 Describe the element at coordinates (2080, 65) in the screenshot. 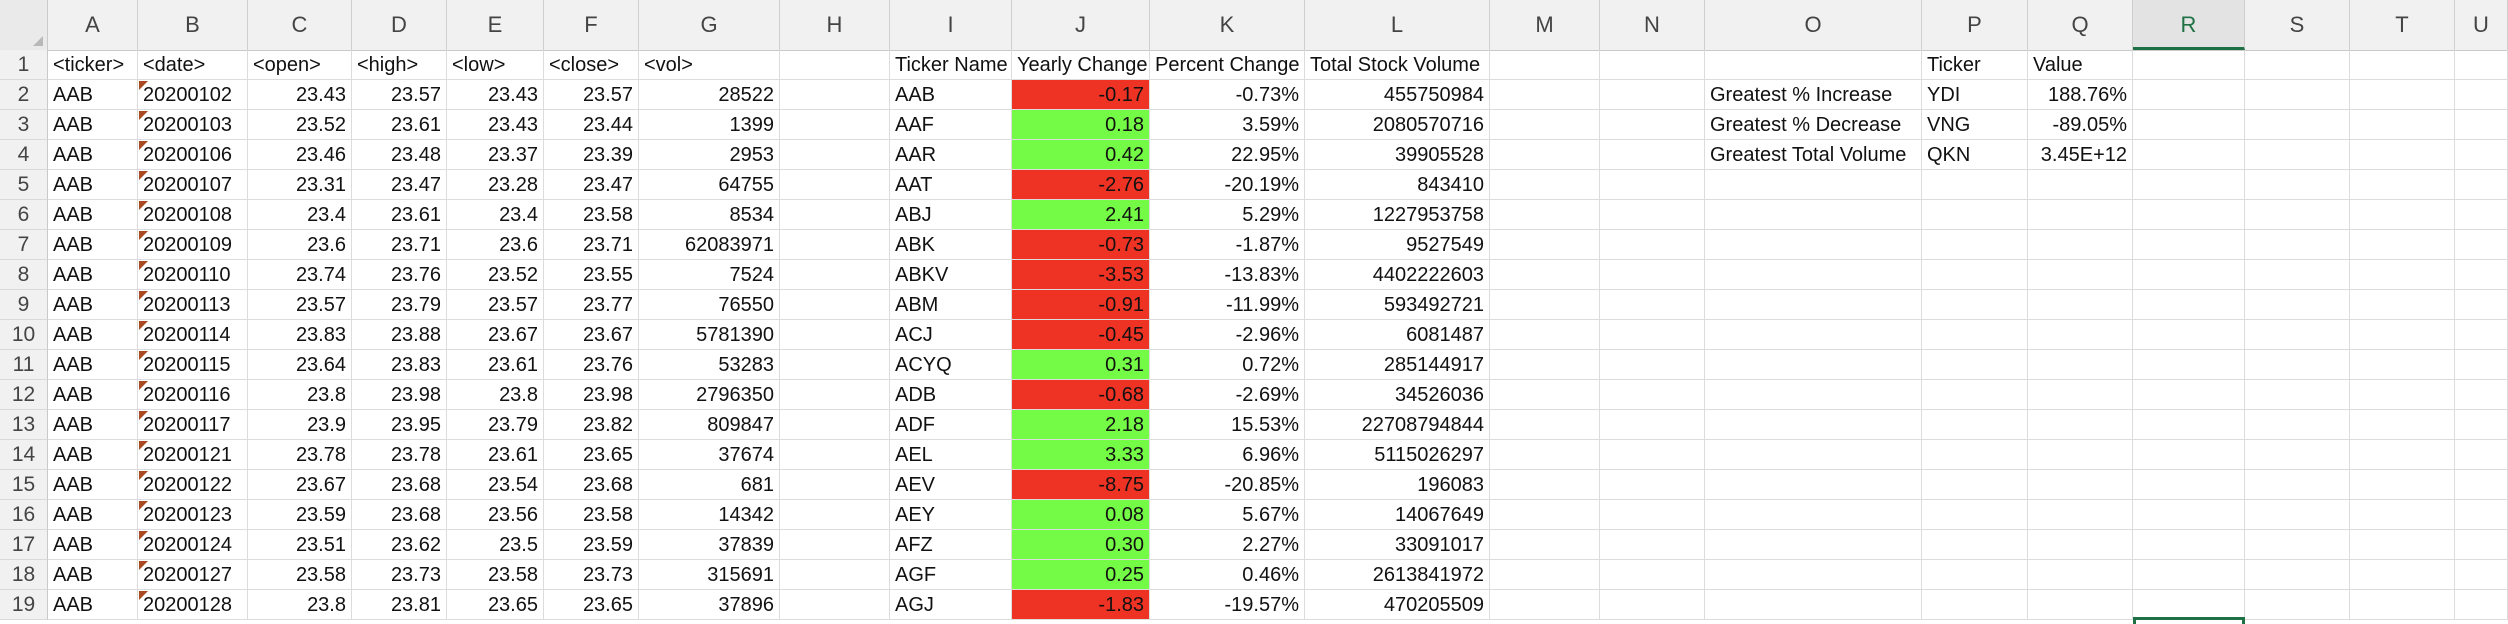

I see `cell-q1: Value` at that location.